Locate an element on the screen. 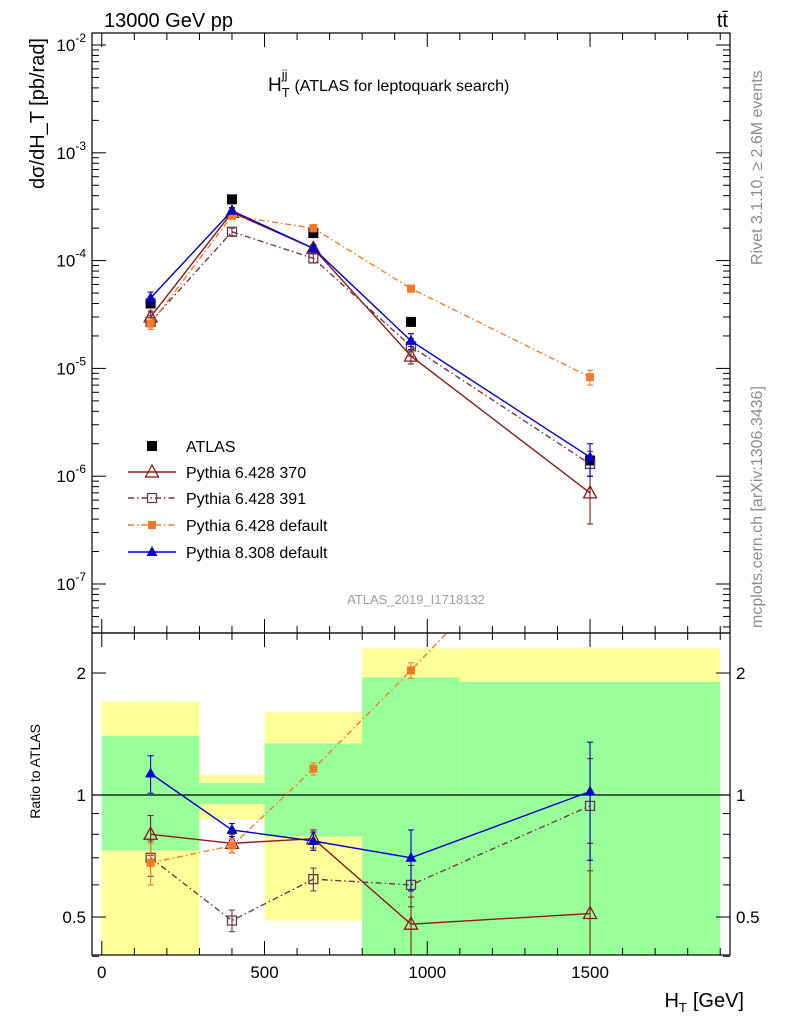 The width and height of the screenshot is (786, 1024). analysis-watermark: ATLAS_2019_I1718132 is located at coordinates (416, 599).